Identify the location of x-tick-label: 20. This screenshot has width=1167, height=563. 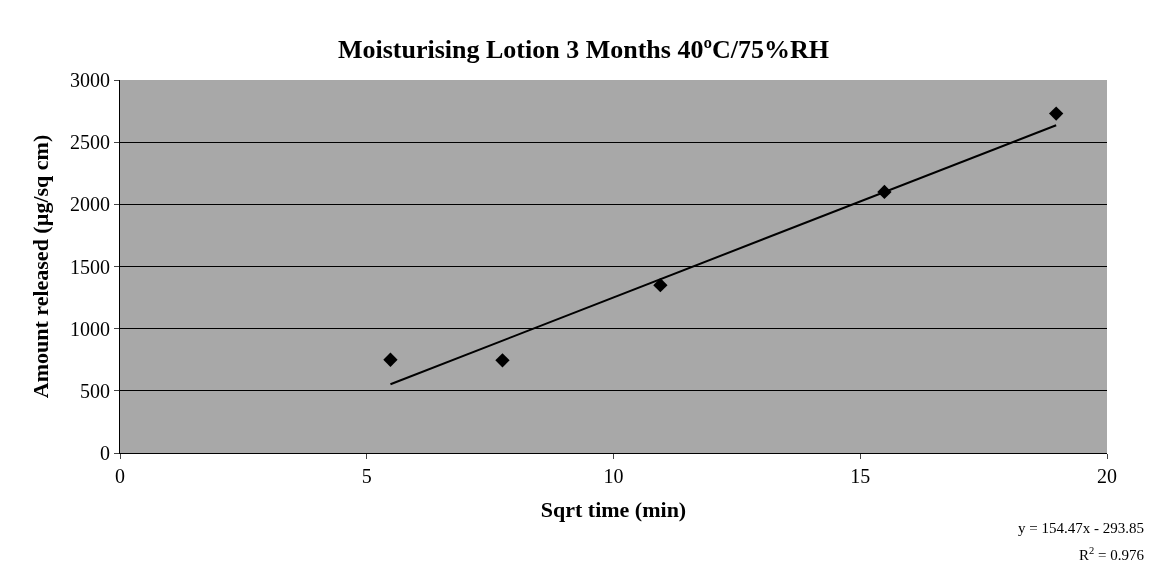
(1107, 476).